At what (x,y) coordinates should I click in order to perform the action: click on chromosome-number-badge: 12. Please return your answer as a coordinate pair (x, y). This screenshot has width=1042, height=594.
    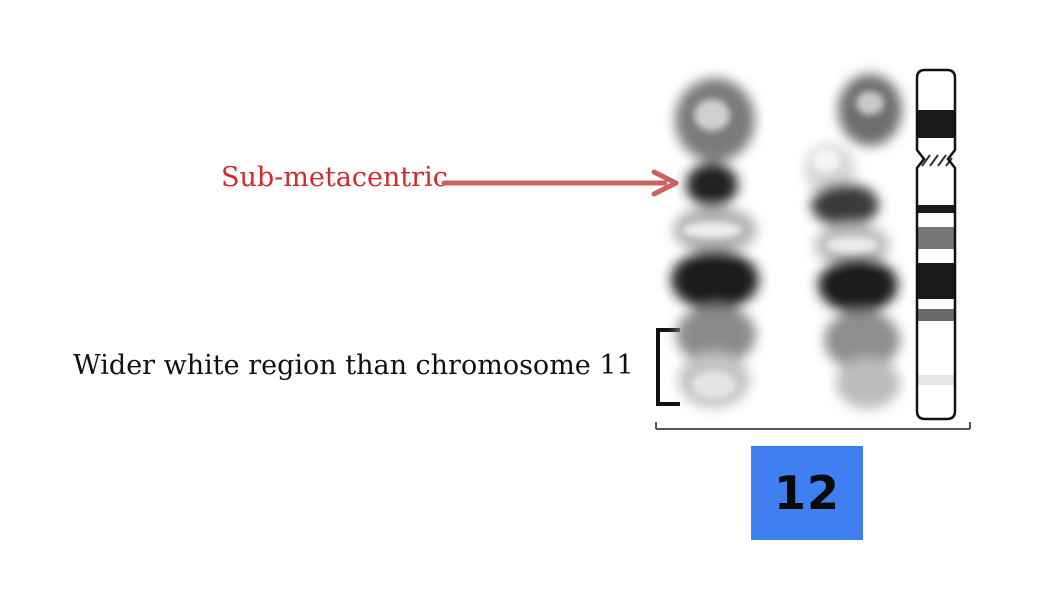
    Looking at the image, I should click on (807, 493).